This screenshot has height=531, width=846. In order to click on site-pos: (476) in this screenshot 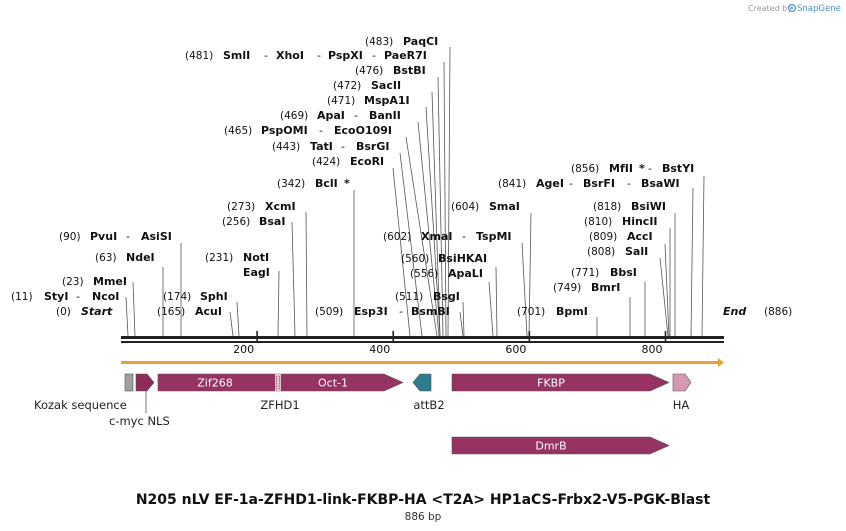, I will do `click(369, 71)`.